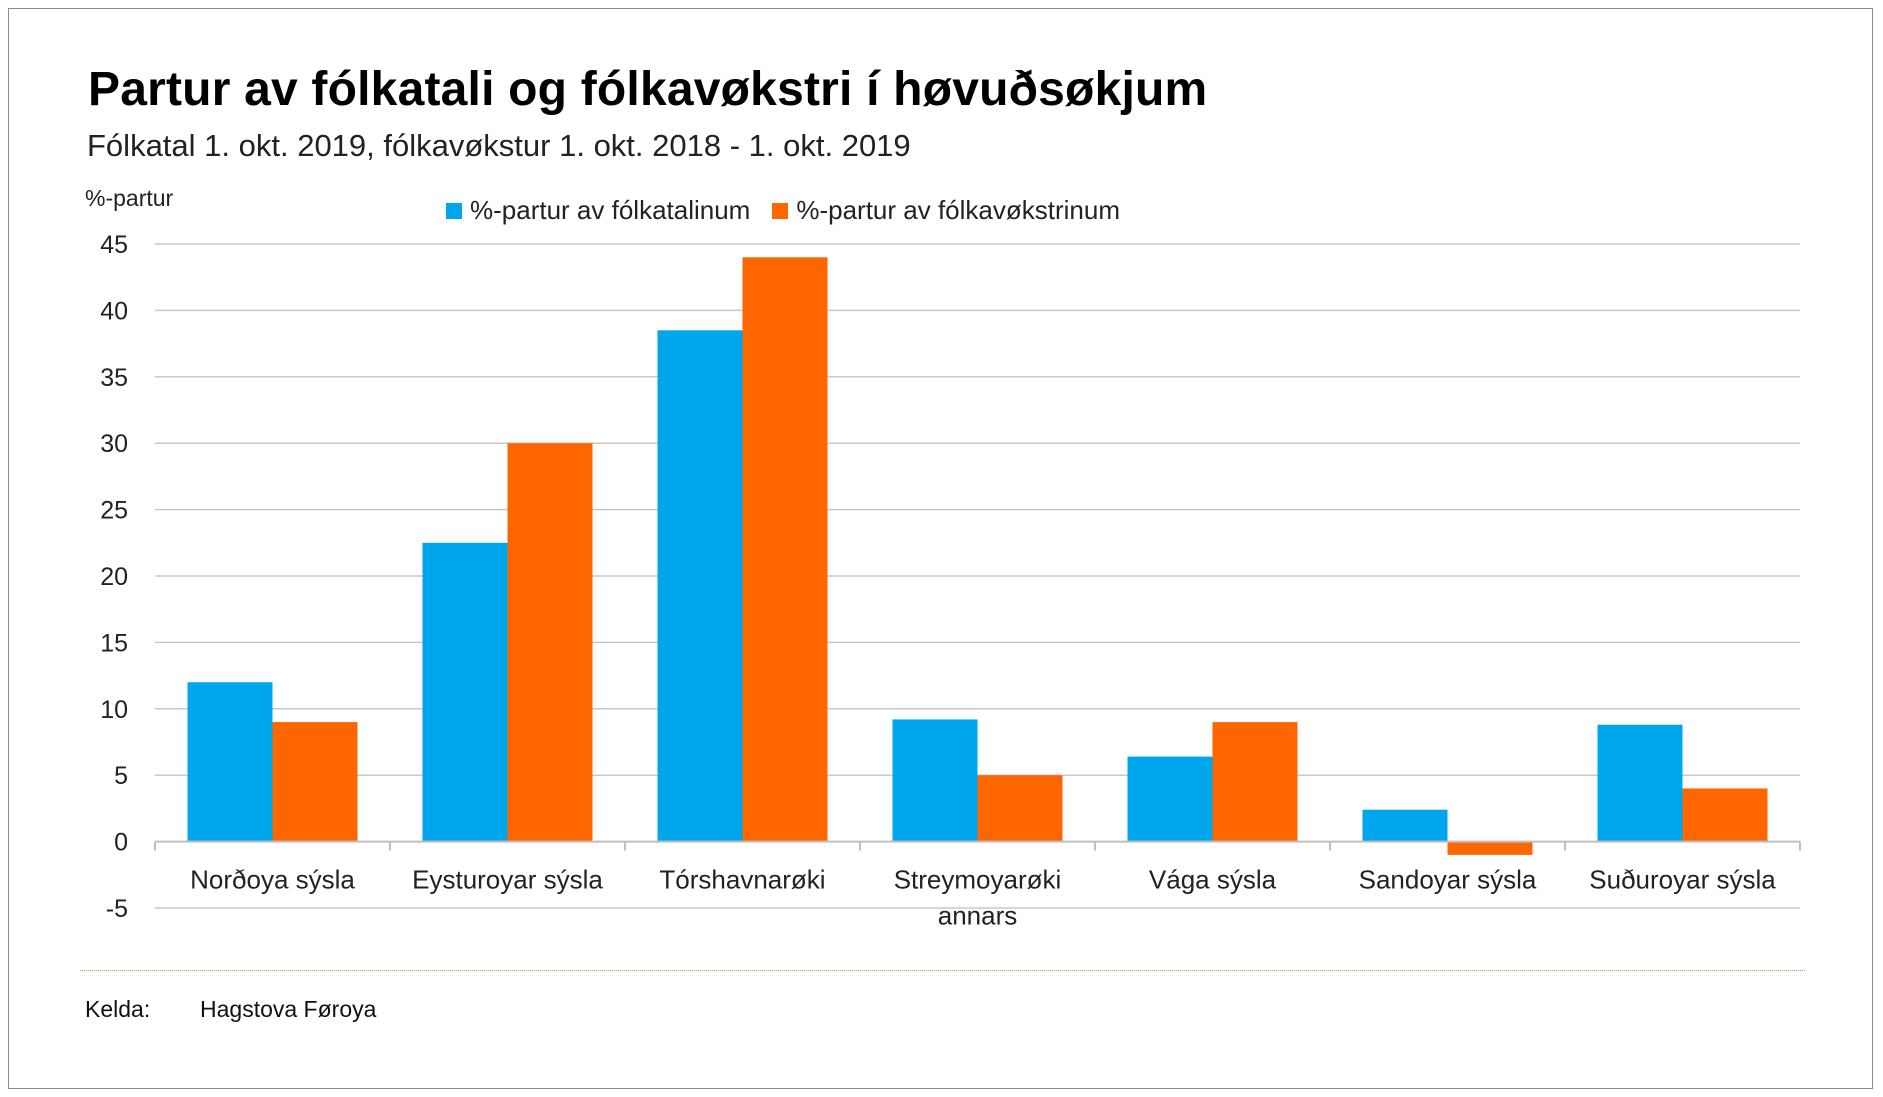 This screenshot has width=1883, height=1097. I want to click on x-category-label: Sandoyar sýsla, so click(1448, 880).